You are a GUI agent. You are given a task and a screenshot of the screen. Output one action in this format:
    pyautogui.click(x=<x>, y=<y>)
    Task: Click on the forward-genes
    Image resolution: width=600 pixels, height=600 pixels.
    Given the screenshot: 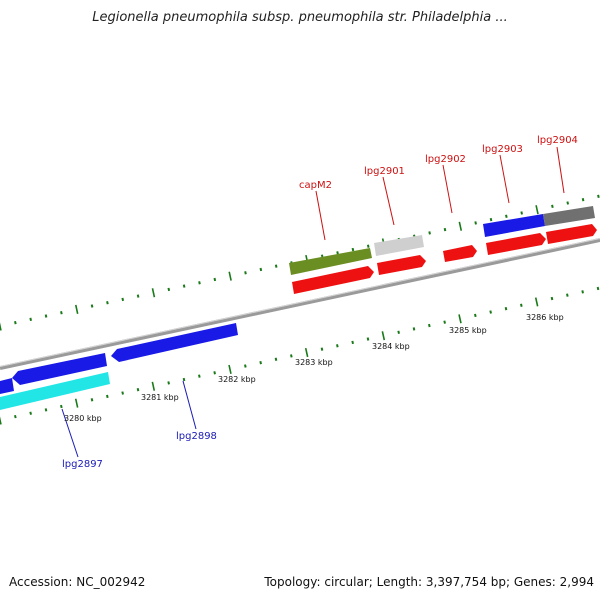 What is the action you would take?
    pyautogui.click(x=442, y=240)
    